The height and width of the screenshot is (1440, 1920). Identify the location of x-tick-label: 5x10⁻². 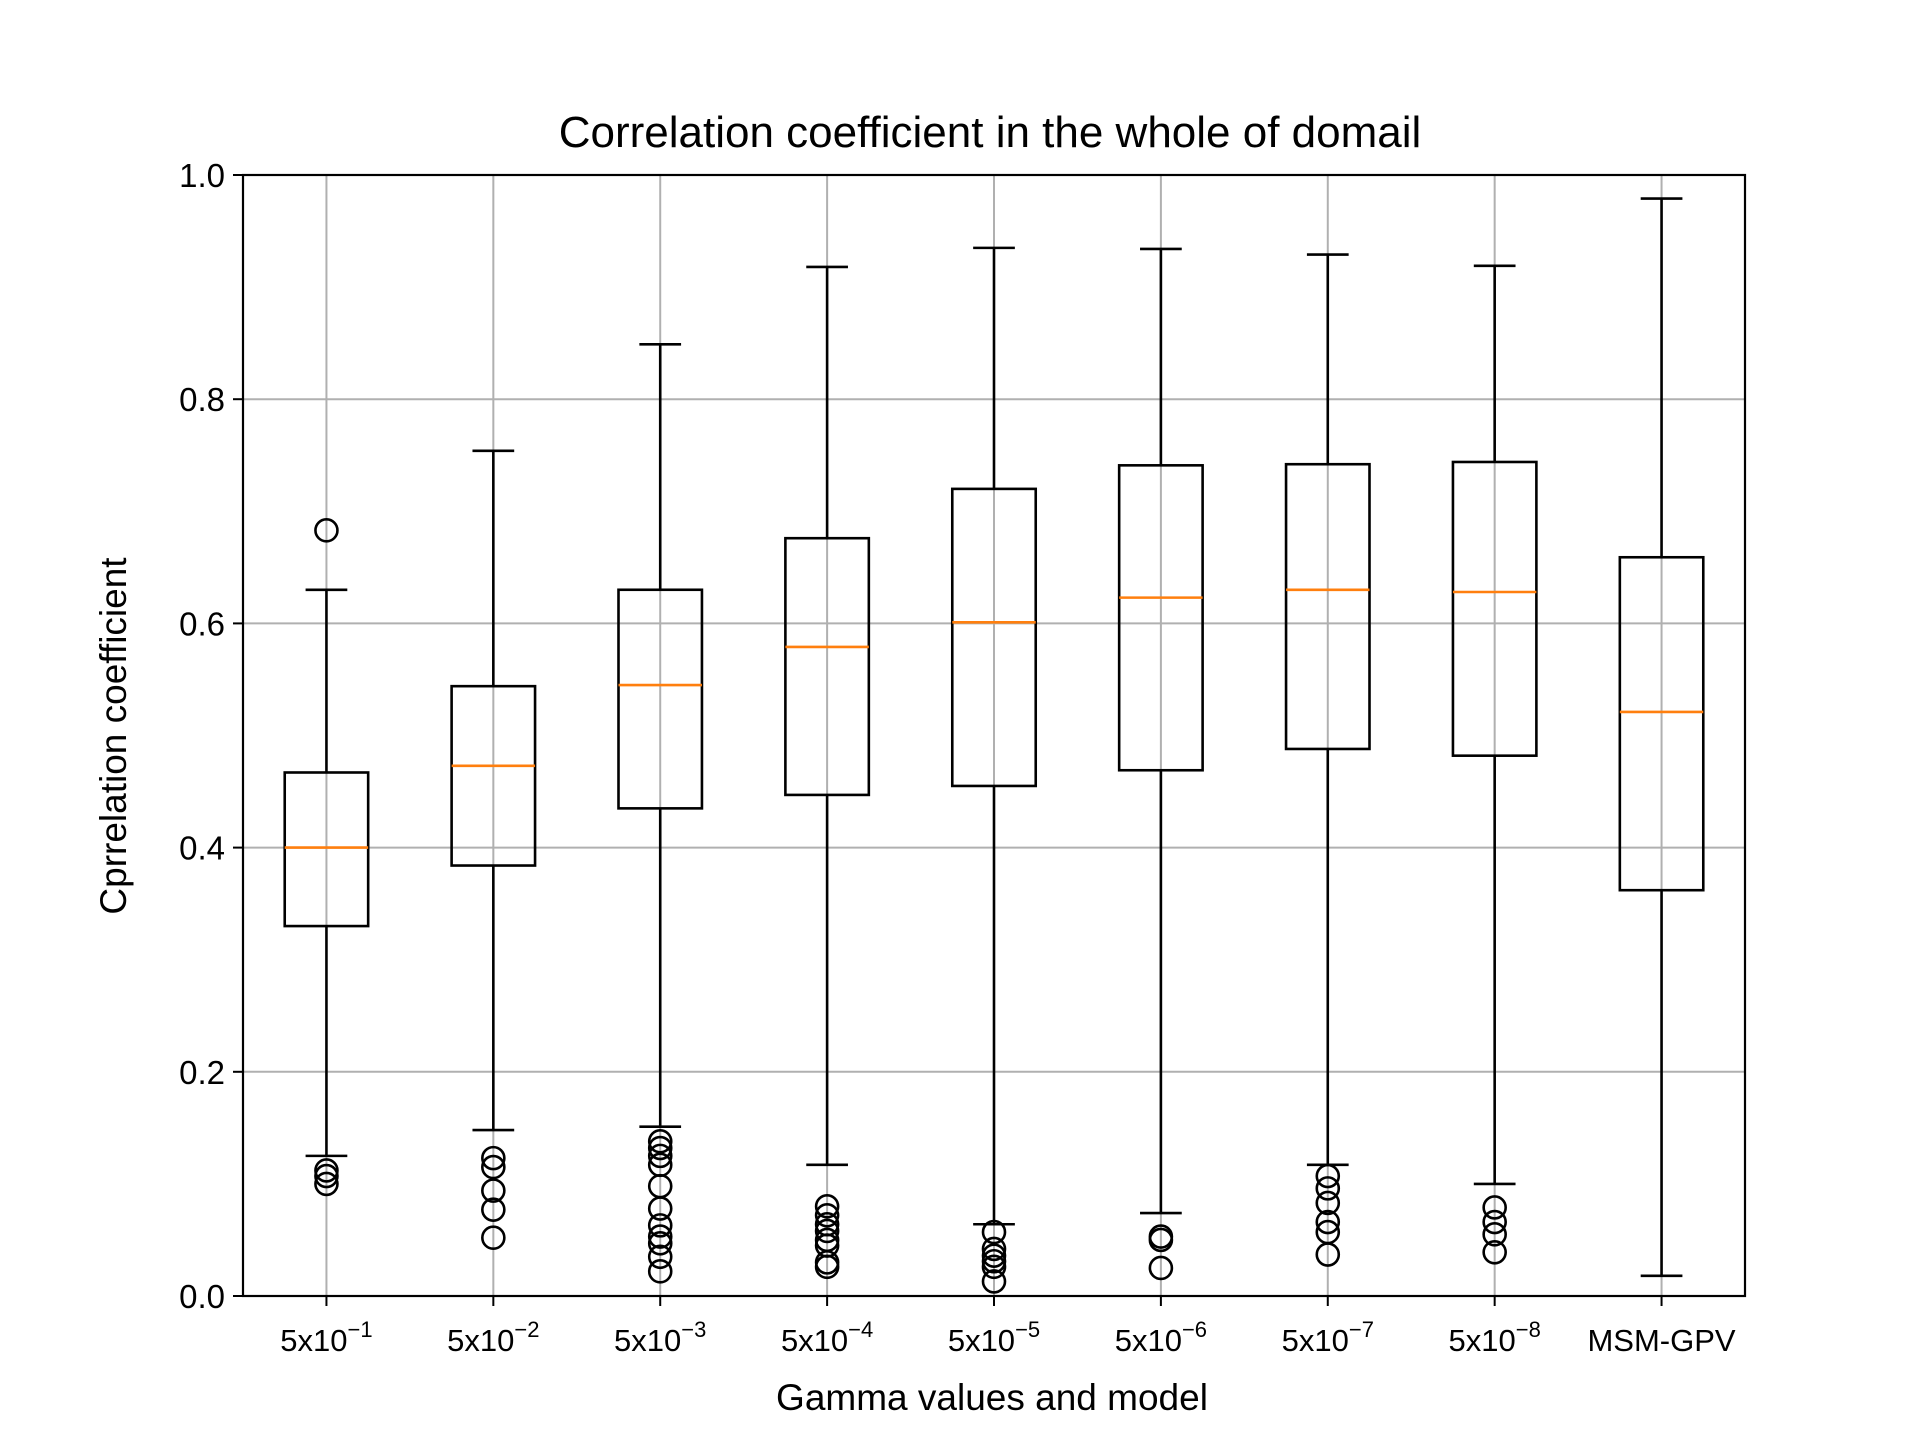
(493, 1337).